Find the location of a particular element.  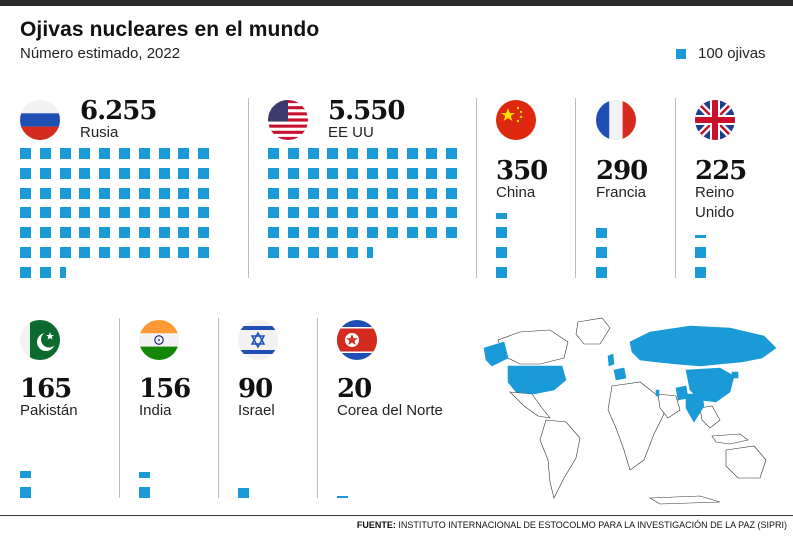

legend-swatch is located at coordinates (681, 53).